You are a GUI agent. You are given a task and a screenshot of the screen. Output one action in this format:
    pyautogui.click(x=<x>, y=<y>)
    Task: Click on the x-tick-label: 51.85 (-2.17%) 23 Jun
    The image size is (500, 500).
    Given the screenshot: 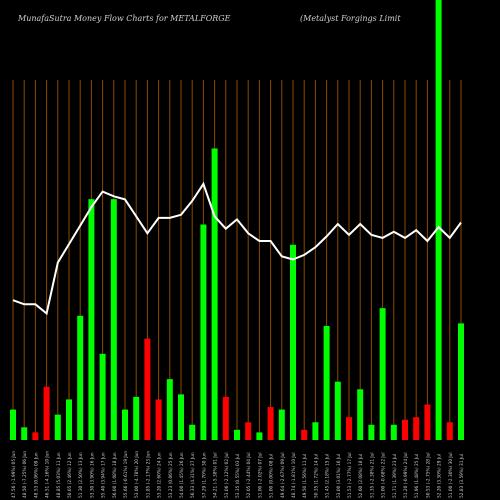 What is the action you would take?
    pyautogui.click(x=148, y=474)
    